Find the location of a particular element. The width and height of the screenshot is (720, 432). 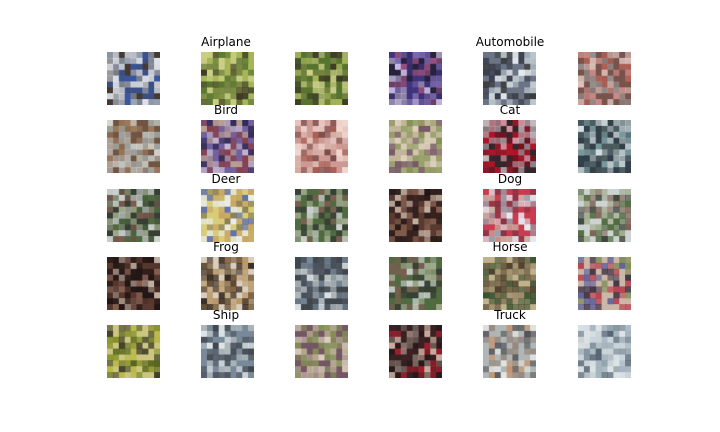

label-airplane: Airplane is located at coordinates (226, 42).